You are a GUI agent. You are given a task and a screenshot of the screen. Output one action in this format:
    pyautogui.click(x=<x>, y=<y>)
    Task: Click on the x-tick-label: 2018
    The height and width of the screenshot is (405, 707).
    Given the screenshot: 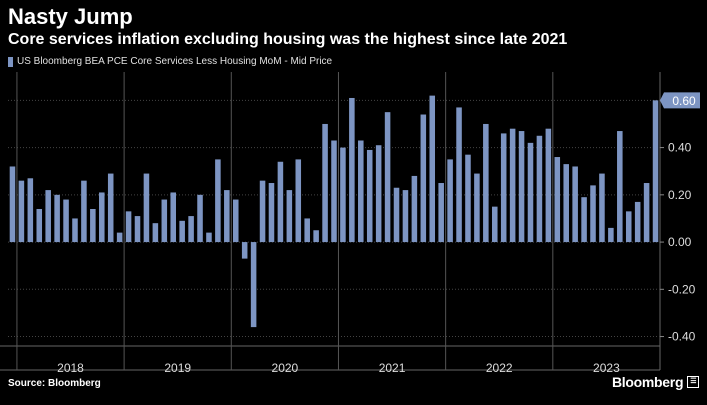 What is the action you would take?
    pyautogui.click(x=70, y=368)
    